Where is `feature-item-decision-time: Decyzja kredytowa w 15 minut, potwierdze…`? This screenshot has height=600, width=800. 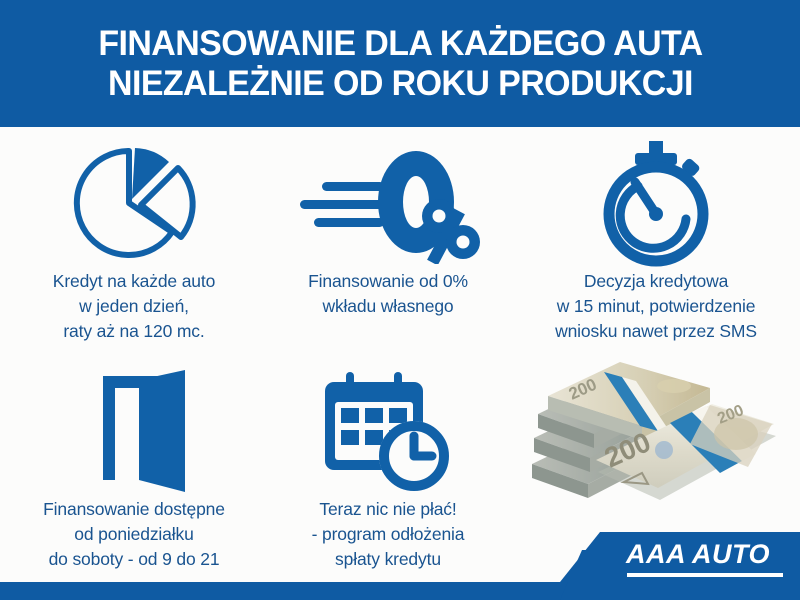 feature-item-decision-time: Decyzja kredytowa w 15 minut, potwierdze… is located at coordinates (656, 241).